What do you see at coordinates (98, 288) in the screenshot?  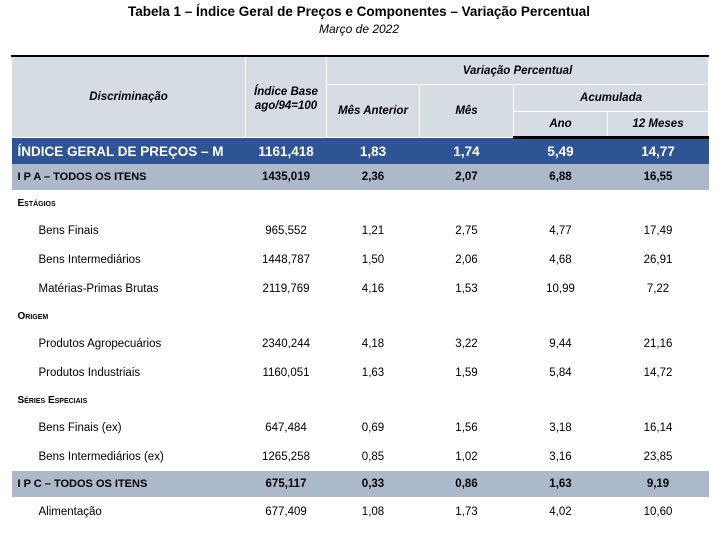 I see `row-label: Matérias-Primas Brutas` at bounding box center [98, 288].